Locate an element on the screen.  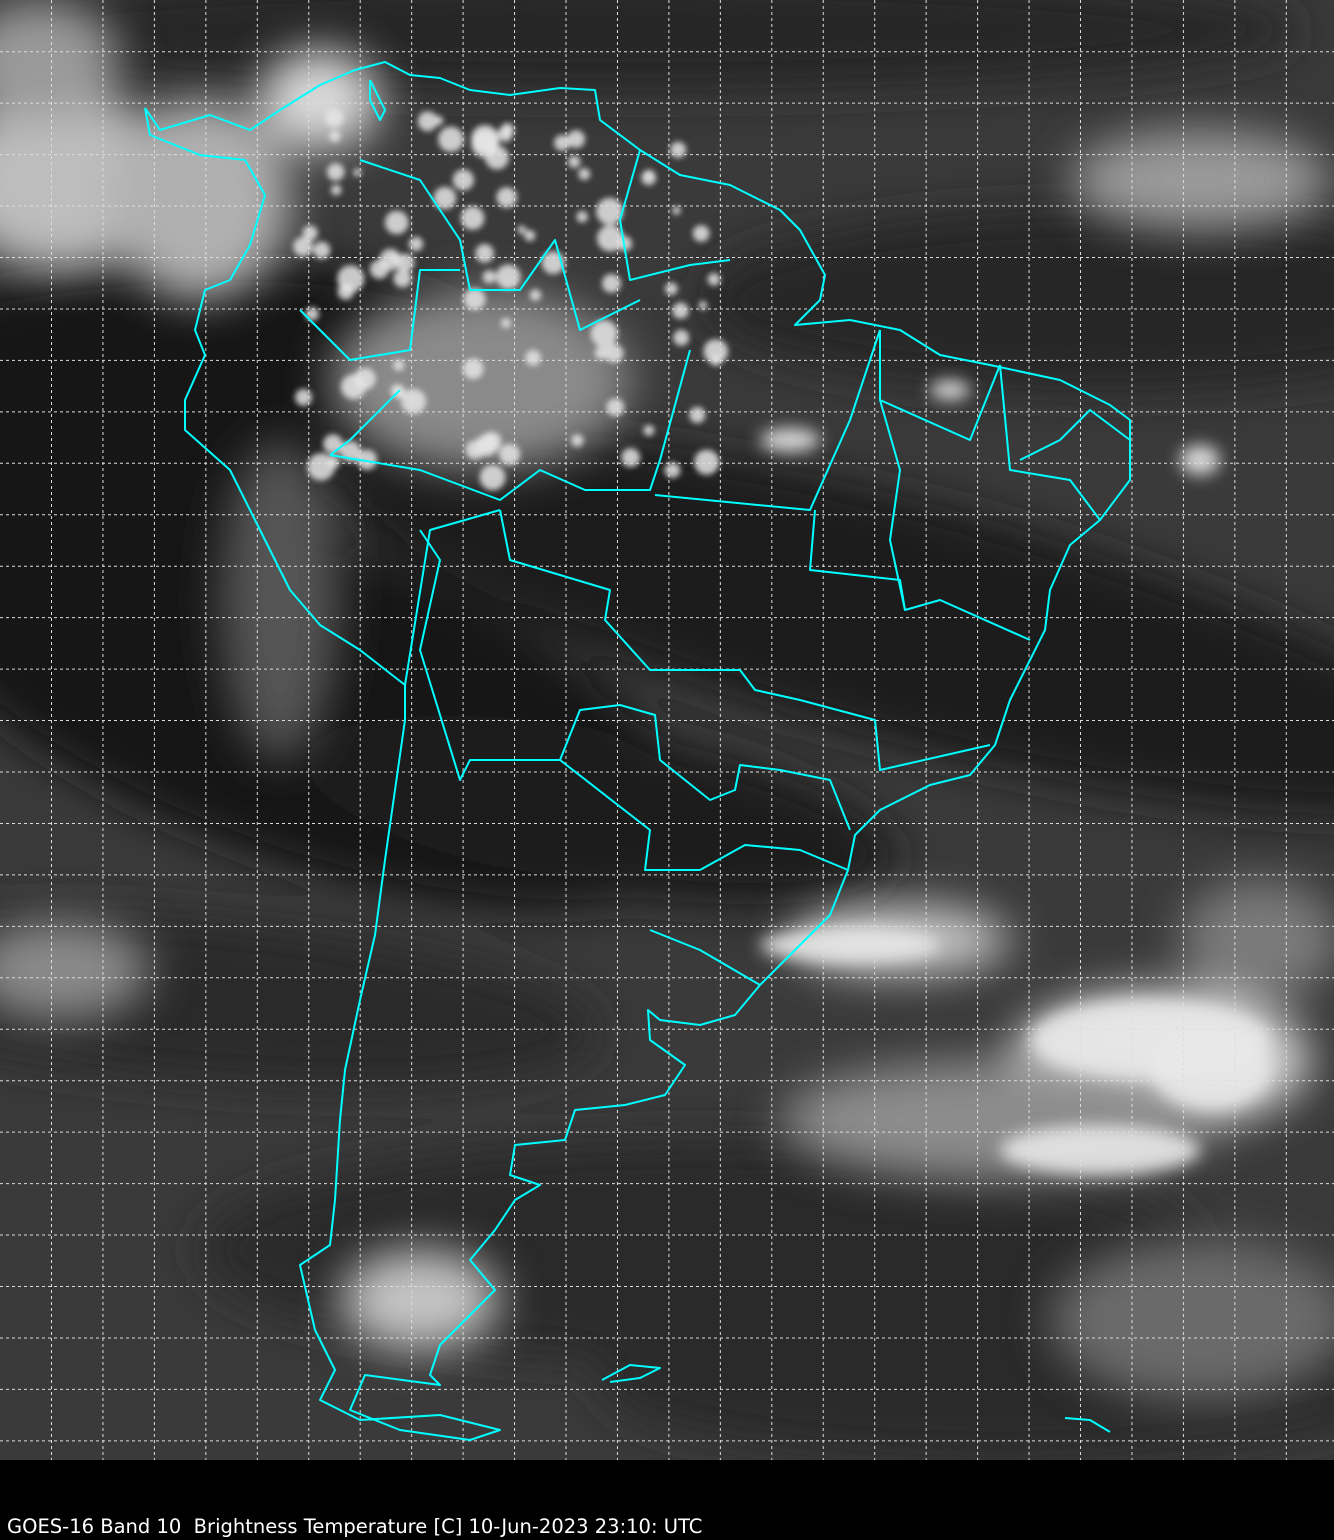
dark-band is located at coordinates (1017, 300).